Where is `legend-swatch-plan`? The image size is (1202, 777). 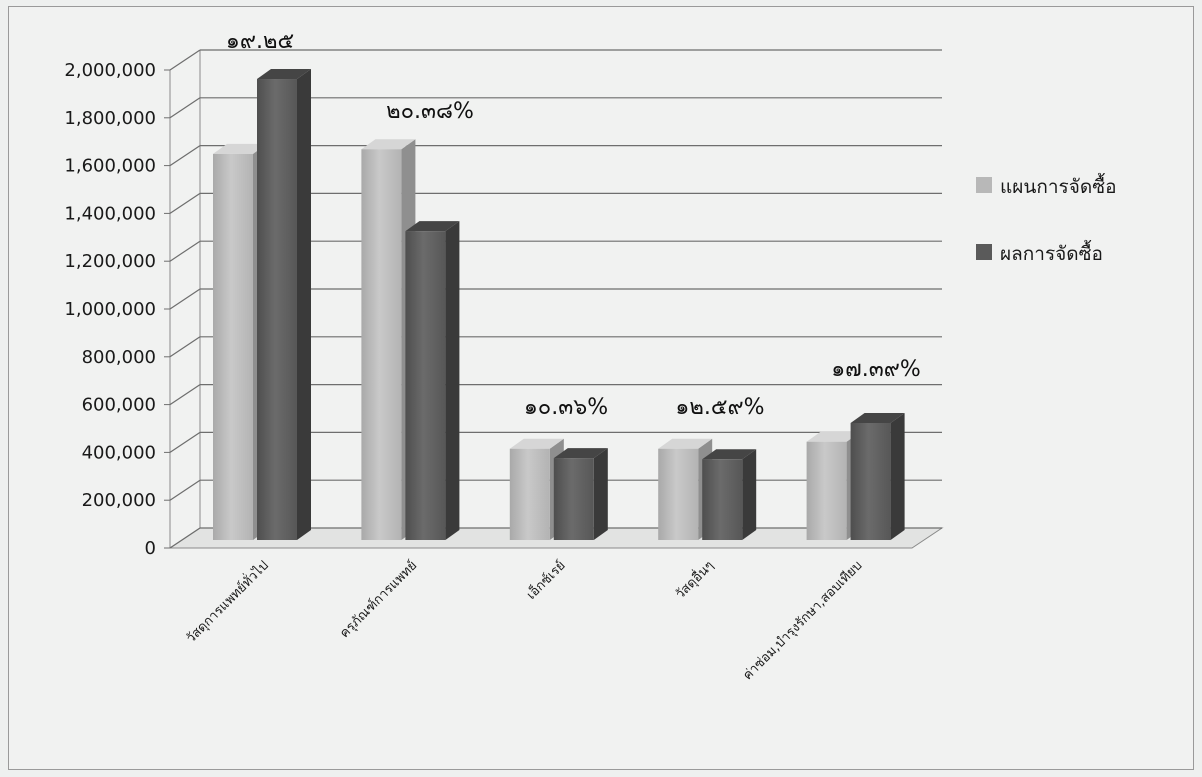
legend-swatch-plan is located at coordinates (984, 185).